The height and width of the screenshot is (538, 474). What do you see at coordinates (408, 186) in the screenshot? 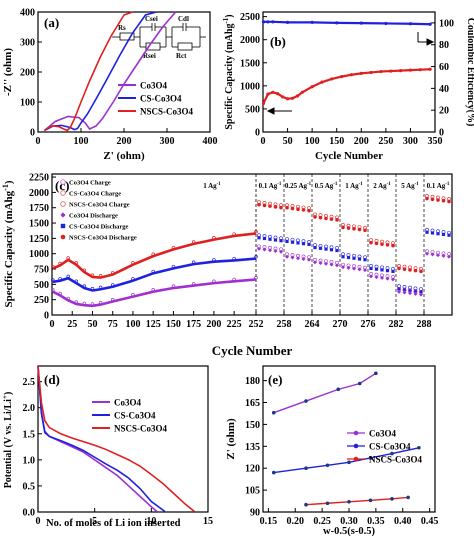
I see `panel-c-rate-label-text-6: 5 Ag` at bounding box center [408, 186].